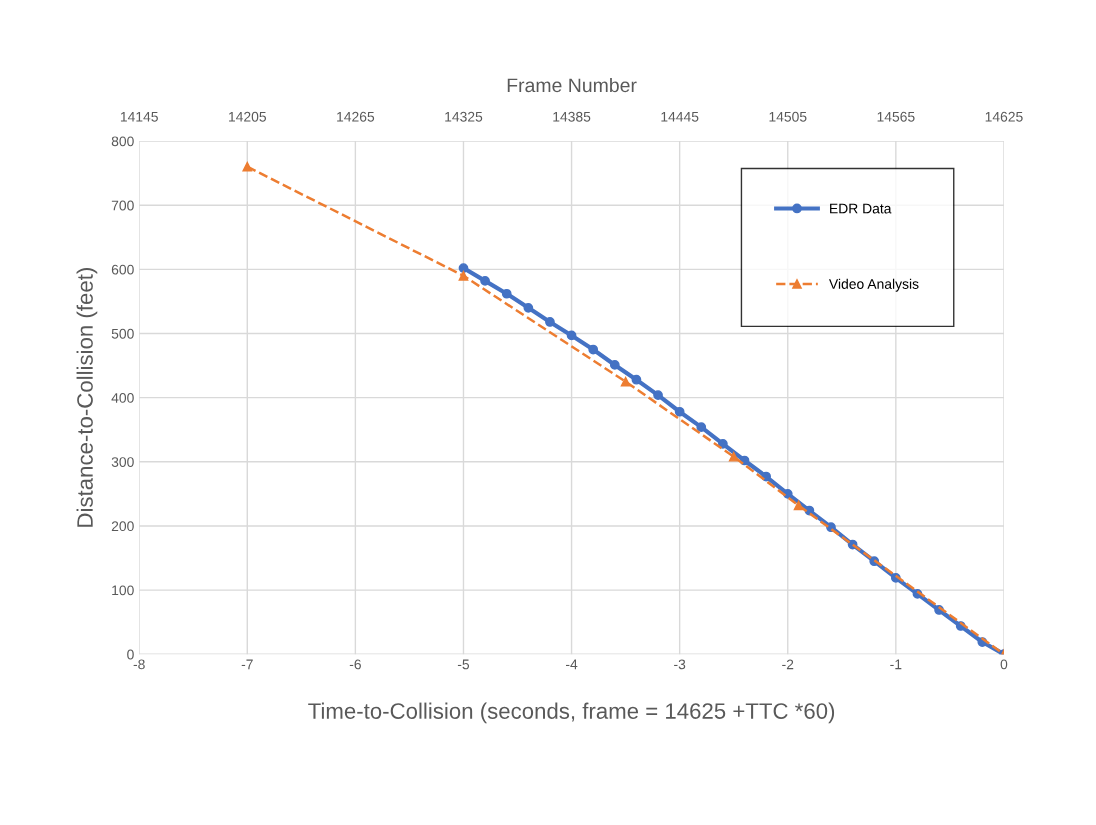  I want to click on x-tick-label: -2, so click(788, 664).